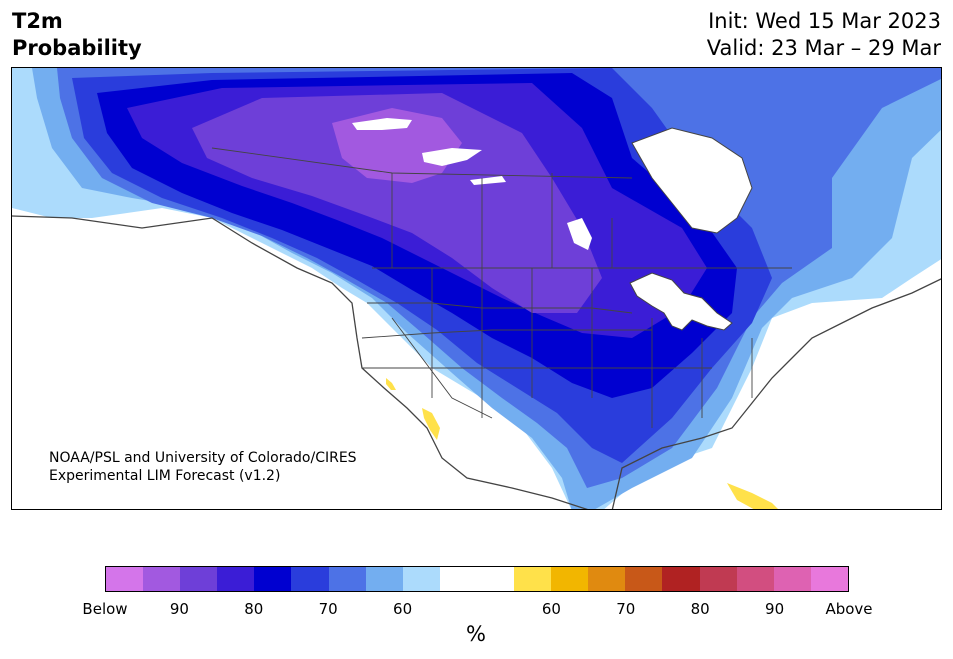  What do you see at coordinates (431, 424) in the screenshot?
I see `contour-yellow-baja` at bounding box center [431, 424].